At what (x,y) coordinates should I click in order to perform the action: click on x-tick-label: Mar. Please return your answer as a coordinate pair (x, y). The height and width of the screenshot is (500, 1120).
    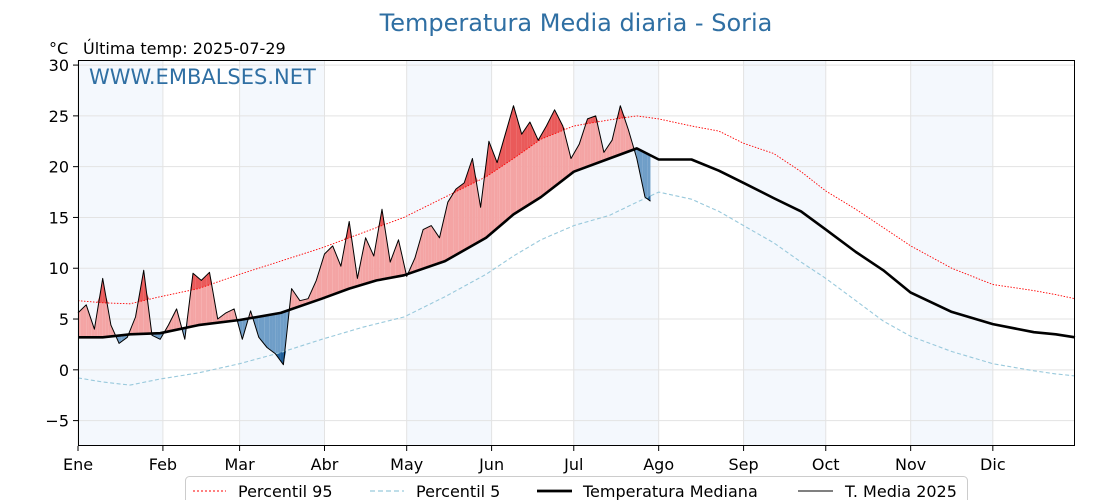
    Looking at the image, I should click on (240, 464).